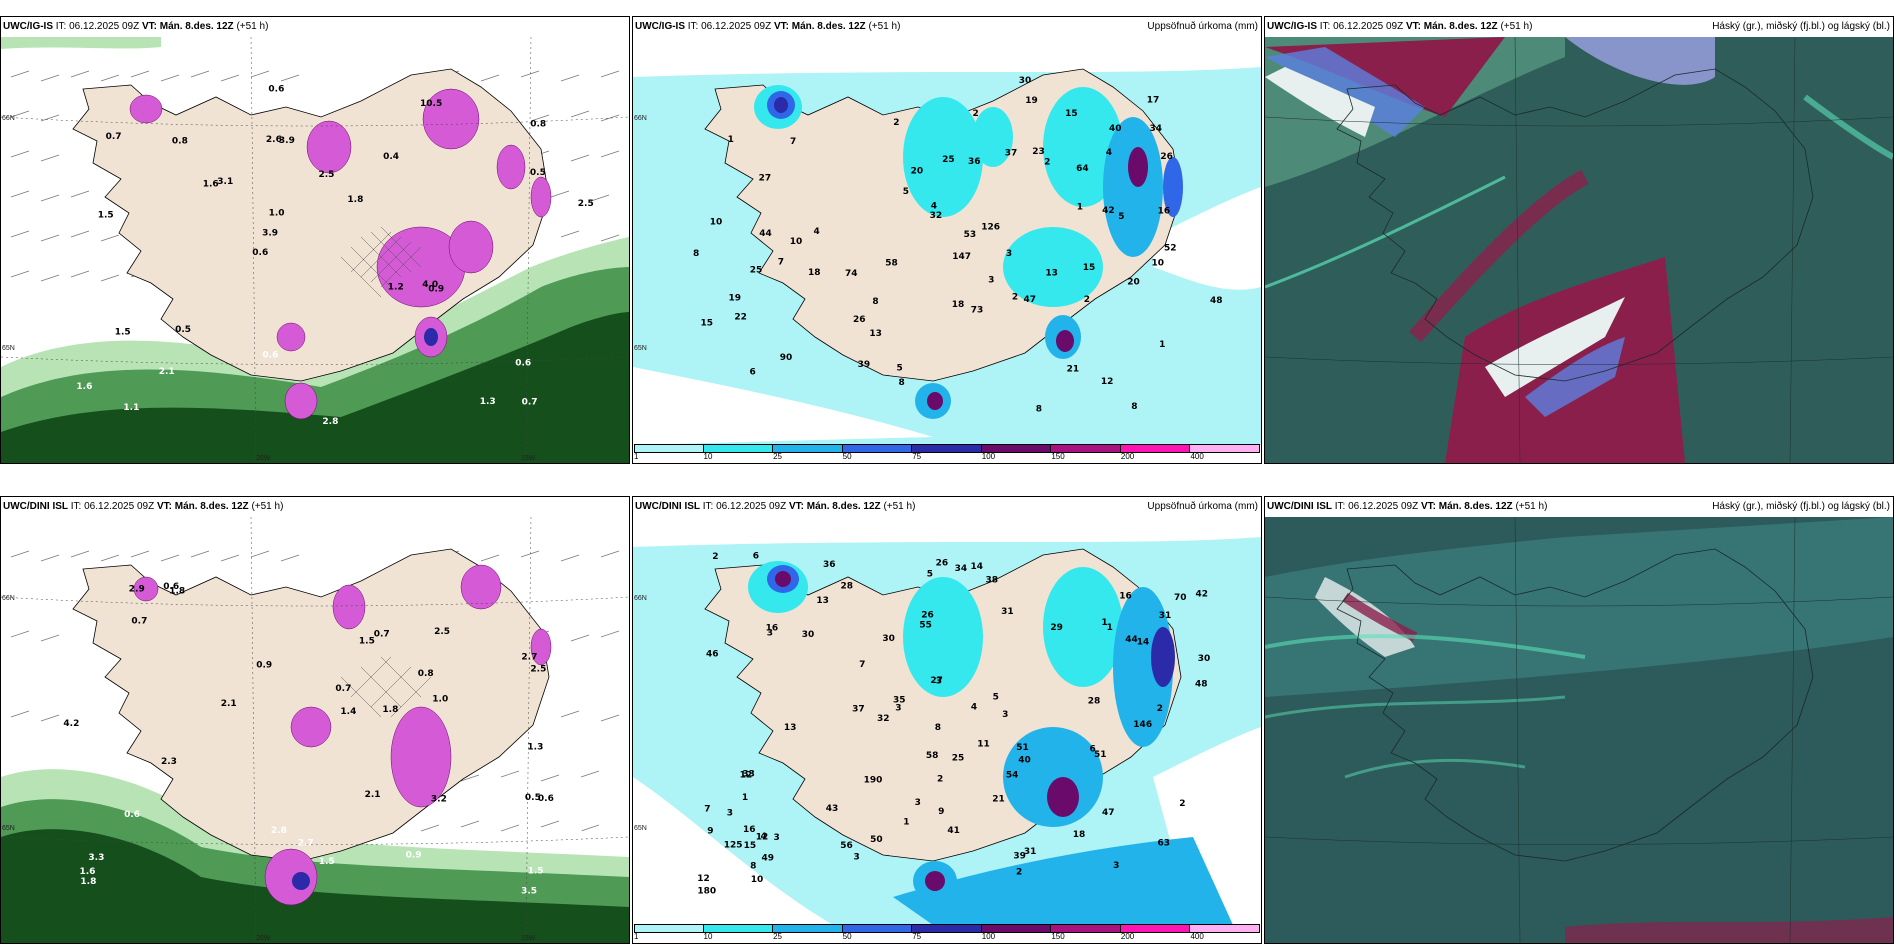 The height and width of the screenshot is (950, 1900). What do you see at coordinates (586, 833) in the screenshot?
I see `map-value-label: 1.0` at bounding box center [586, 833].